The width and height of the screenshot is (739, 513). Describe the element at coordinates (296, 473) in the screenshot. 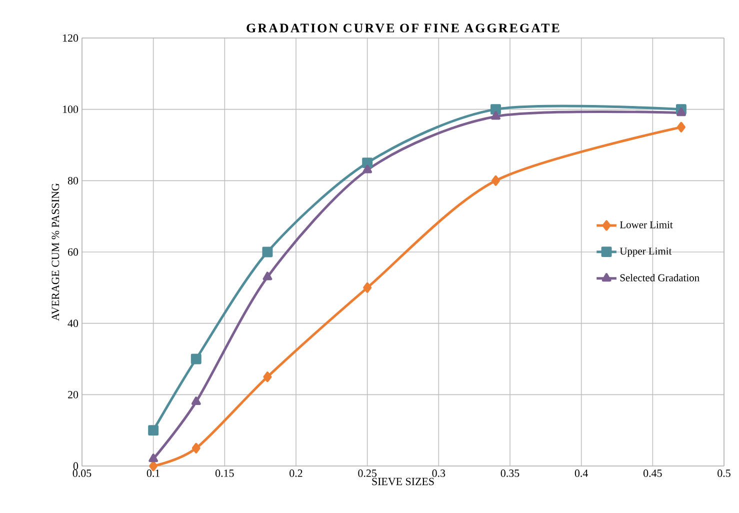

I see `x-tick-label: 0.2` at that location.